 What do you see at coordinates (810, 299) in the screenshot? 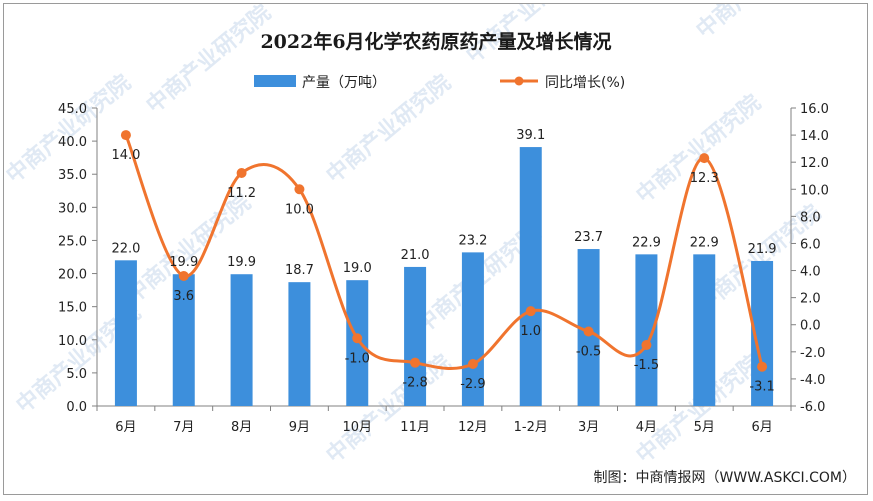
I see `right-tick-label: 2.0` at bounding box center [810, 299].